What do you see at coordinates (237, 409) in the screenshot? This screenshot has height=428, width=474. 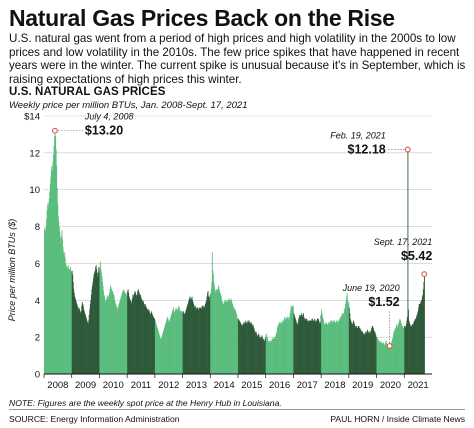 I see `divider` at bounding box center [237, 409].